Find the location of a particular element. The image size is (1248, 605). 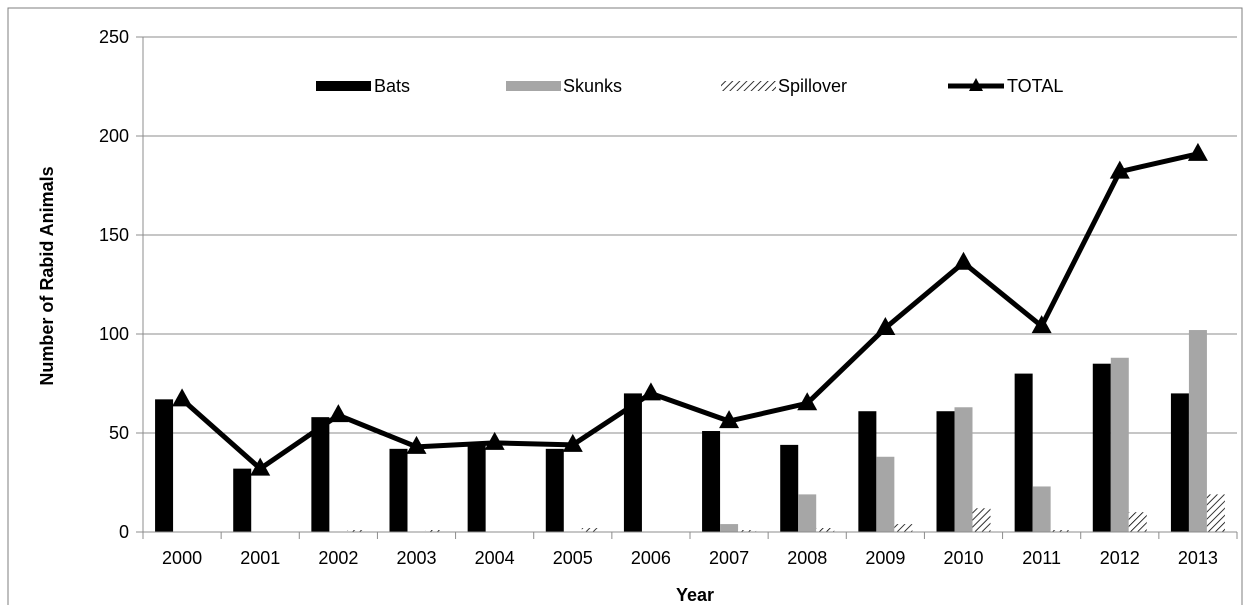

x-tick-label: 2012 is located at coordinates (1120, 558).